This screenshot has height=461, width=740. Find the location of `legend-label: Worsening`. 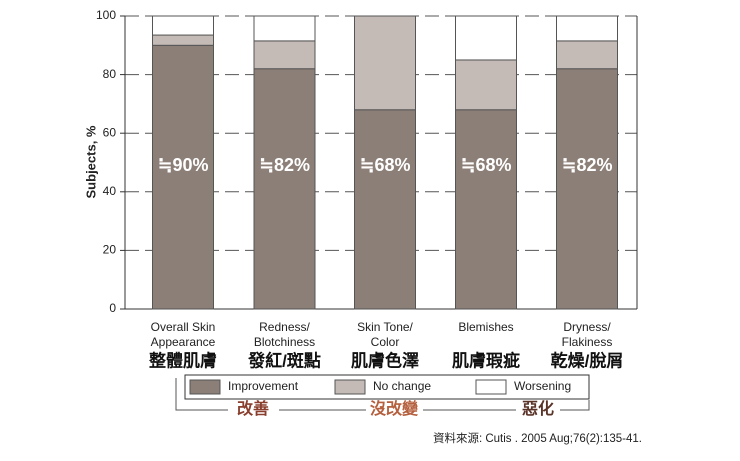

legend-label: Worsening is located at coordinates (542, 386).